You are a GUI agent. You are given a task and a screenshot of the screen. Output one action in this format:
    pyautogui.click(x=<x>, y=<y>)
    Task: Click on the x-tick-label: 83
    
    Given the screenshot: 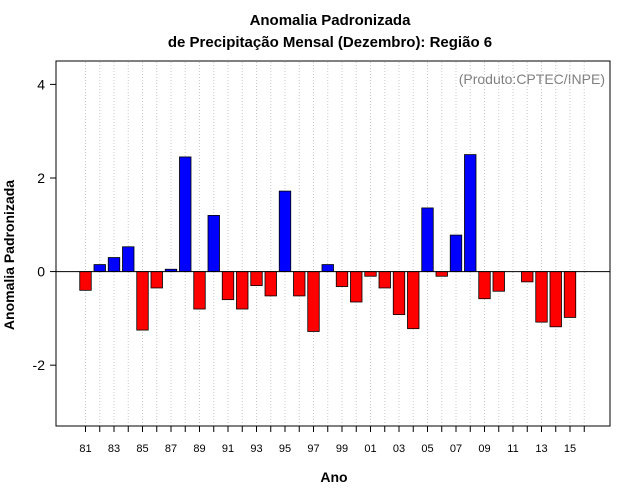 What is the action you would take?
    pyautogui.click(x=114, y=449)
    